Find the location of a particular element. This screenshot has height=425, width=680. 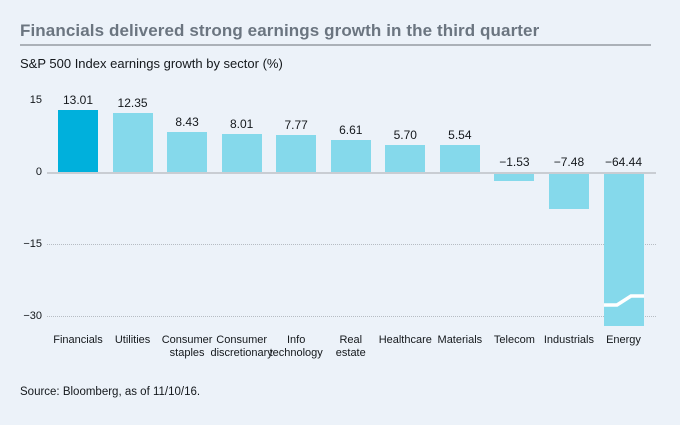

value-label-energy: −64.44 is located at coordinates (623, 162).